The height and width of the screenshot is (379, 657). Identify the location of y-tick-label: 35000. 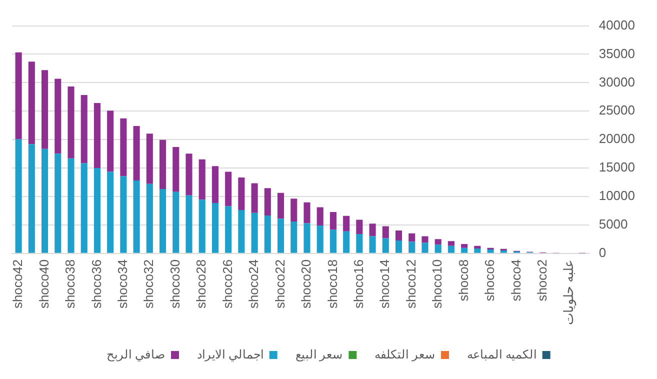
(617, 53).